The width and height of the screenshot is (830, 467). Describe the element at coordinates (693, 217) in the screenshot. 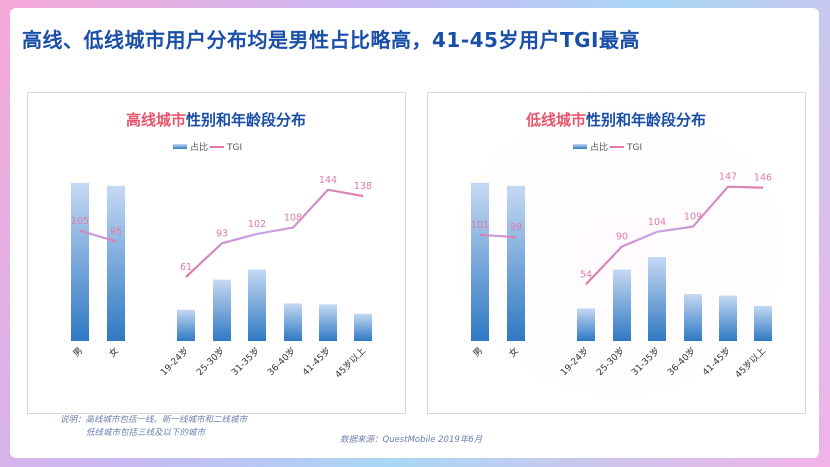

I see `tgi-label-5: 109` at that location.